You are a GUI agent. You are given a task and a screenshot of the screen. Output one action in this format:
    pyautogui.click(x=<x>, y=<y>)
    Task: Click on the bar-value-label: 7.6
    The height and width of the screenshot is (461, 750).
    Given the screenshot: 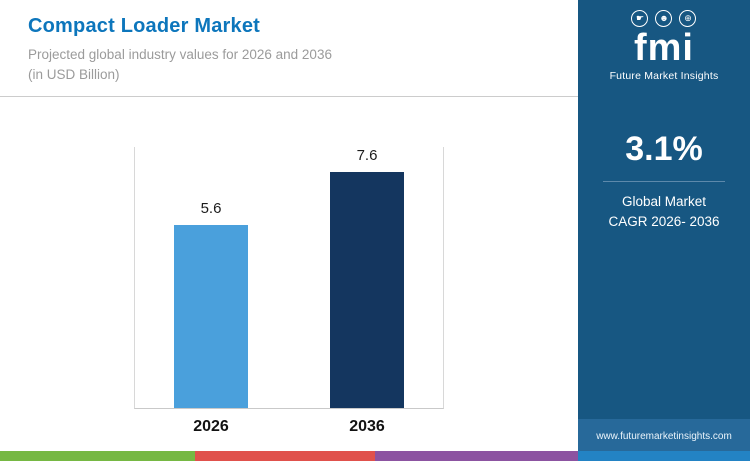 What is the action you would take?
    pyautogui.click(x=367, y=156)
    